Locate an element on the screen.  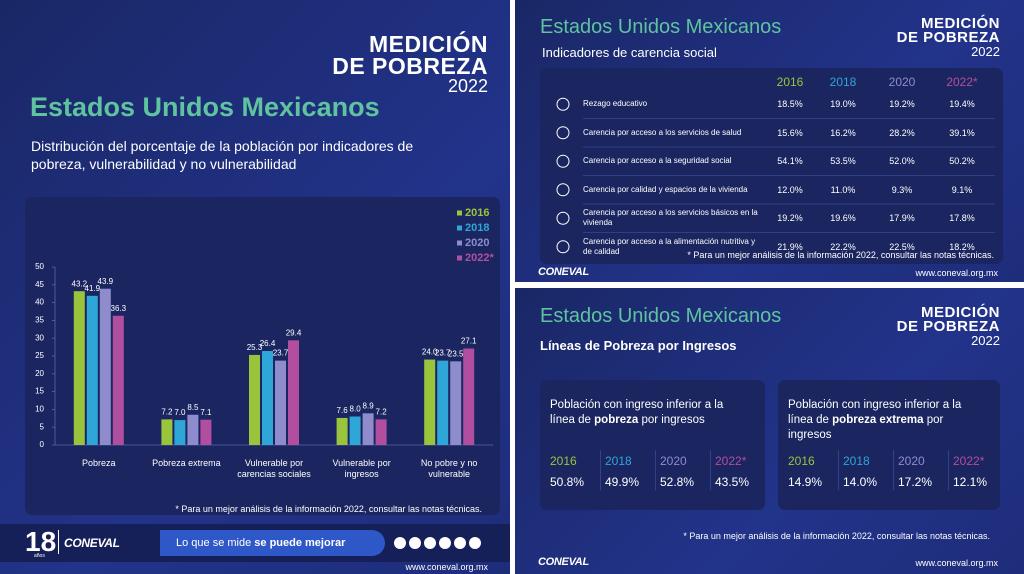
x-tick-label: Pobreza is located at coordinates (99, 463).